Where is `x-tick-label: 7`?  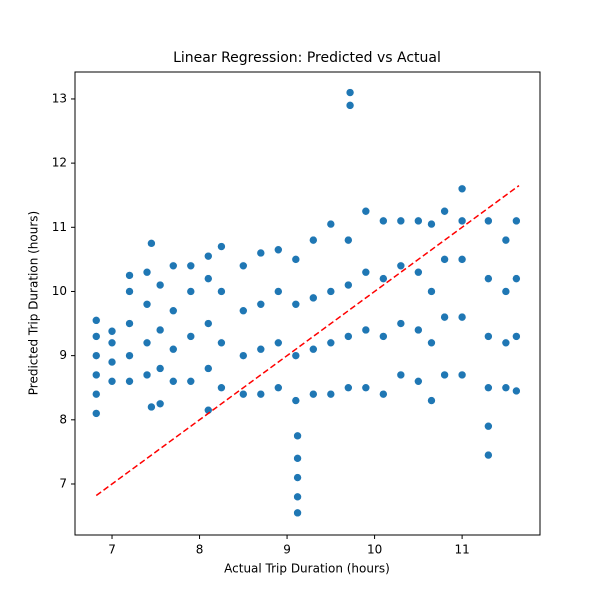 x-tick-label: 7 is located at coordinates (112, 550).